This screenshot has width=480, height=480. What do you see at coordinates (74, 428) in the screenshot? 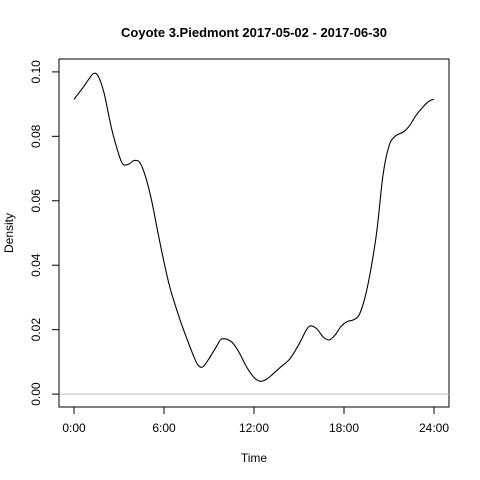
I see `x-tick-label: 0:00` at bounding box center [74, 428].